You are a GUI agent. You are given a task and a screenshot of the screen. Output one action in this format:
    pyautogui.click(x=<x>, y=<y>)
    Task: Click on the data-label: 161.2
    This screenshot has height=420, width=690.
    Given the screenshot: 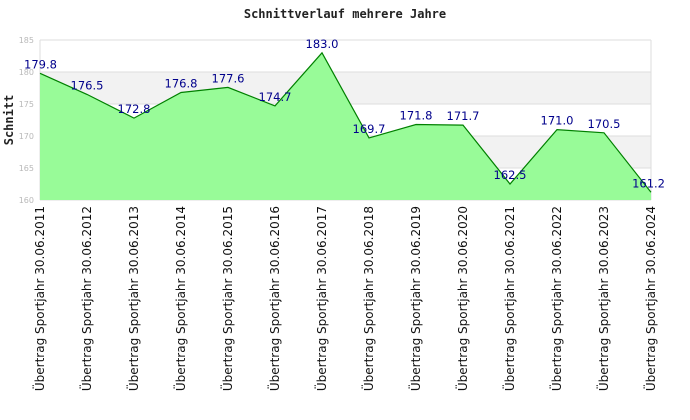 What is the action you would take?
    pyautogui.click(x=648, y=183)
    